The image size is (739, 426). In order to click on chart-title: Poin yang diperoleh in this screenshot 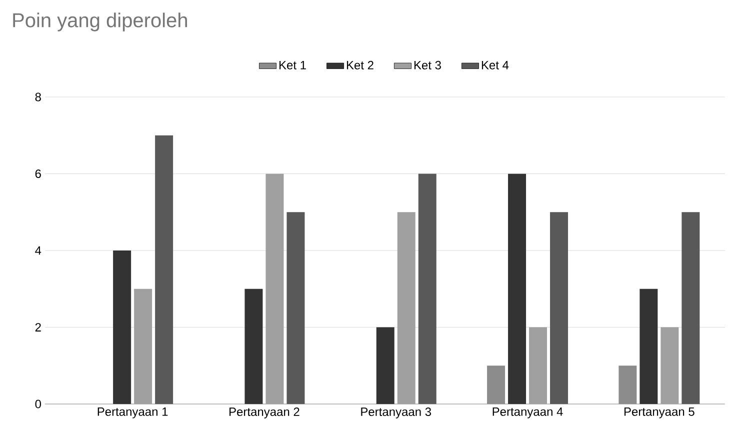, I will do `click(100, 22)`.